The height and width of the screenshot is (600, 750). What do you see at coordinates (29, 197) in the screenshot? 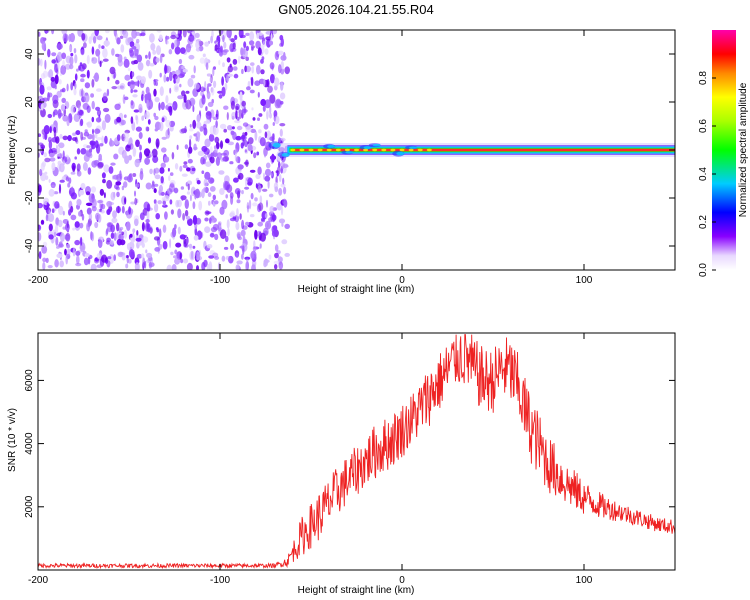
I see `y-tick-label: -20` at bounding box center [29, 197].